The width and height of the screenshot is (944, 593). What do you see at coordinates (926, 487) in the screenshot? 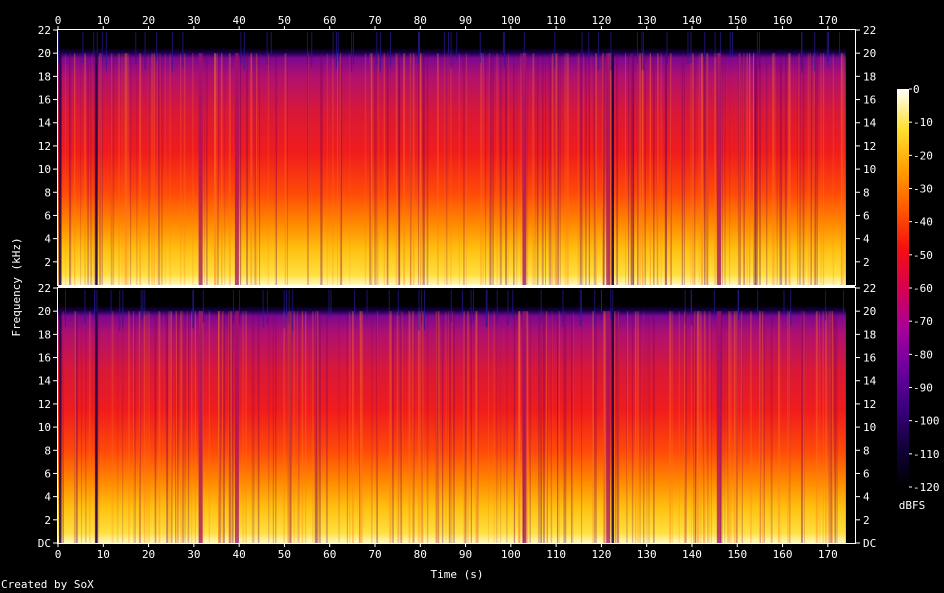
I see `colorbar-tick-label: -120` at bounding box center [926, 487].